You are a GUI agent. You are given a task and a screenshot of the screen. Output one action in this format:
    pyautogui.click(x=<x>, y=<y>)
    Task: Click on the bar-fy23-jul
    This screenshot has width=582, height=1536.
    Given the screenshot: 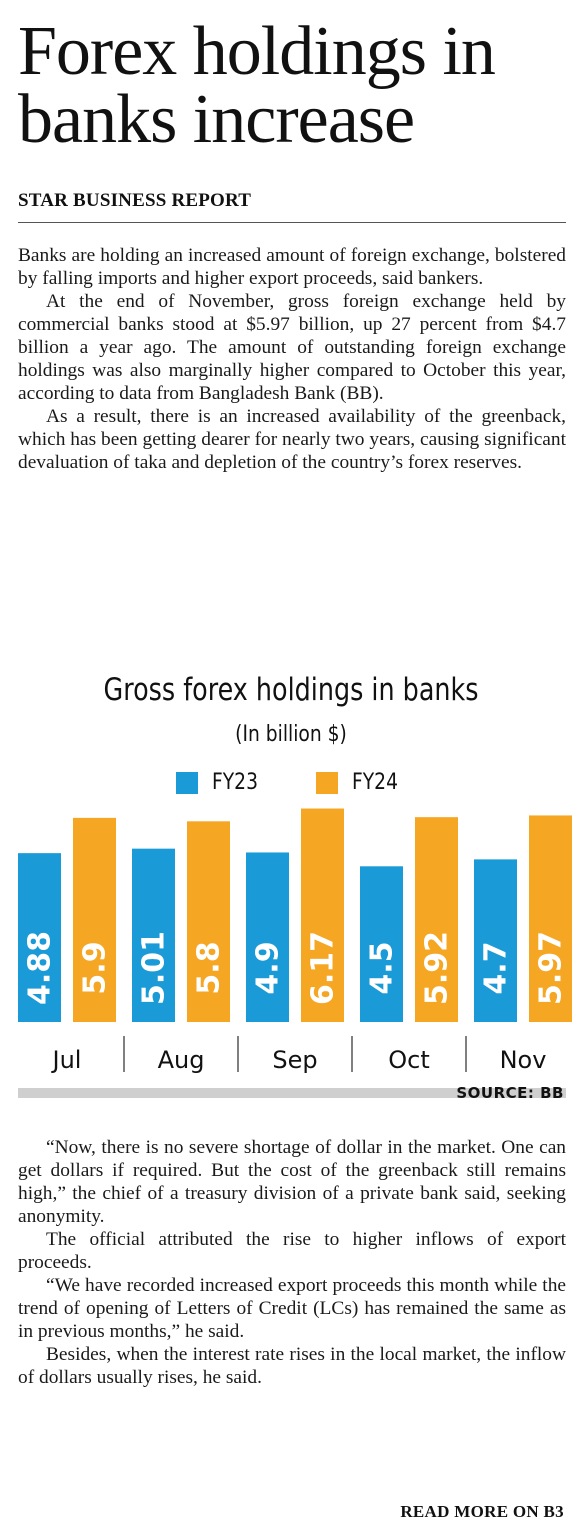 What is the action you would take?
    pyautogui.click(x=39, y=937)
    